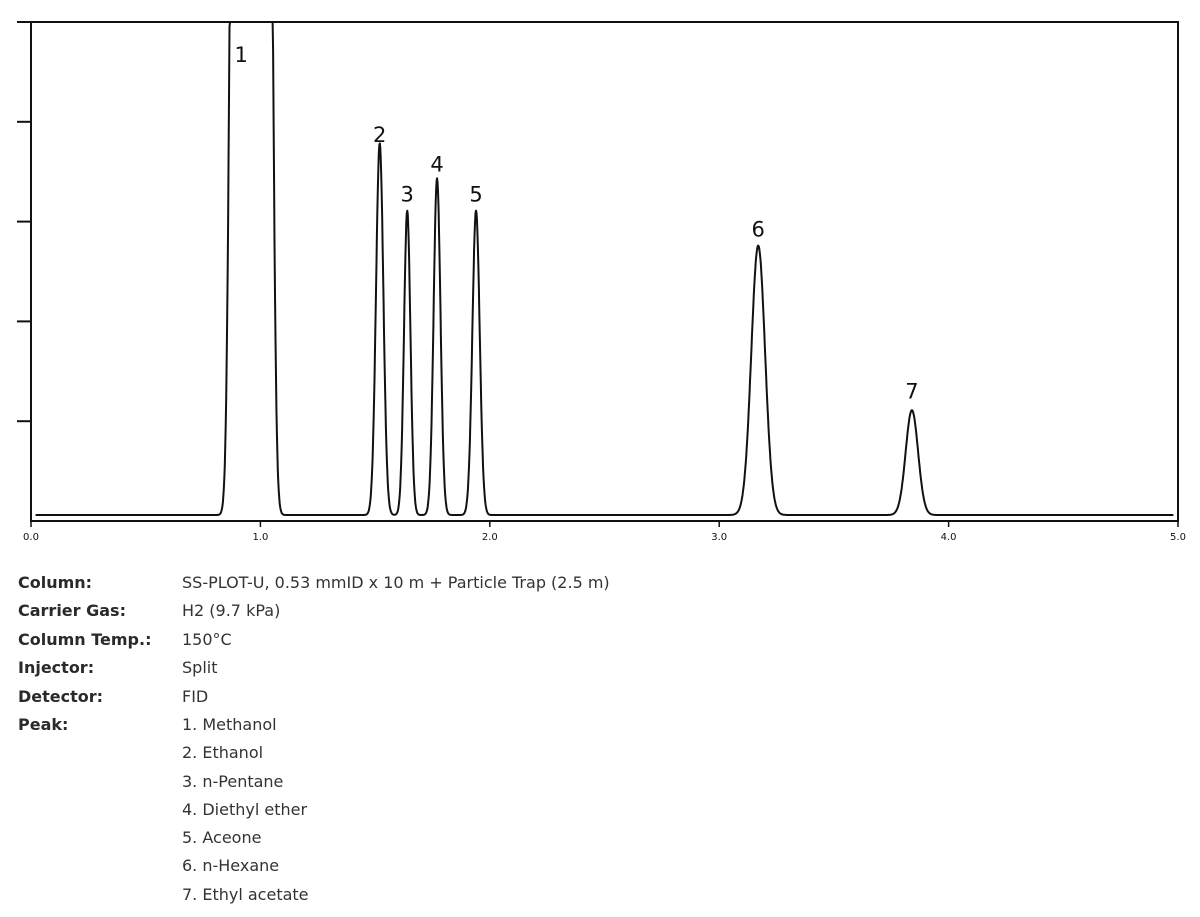 The image size is (1200, 917). Describe the element at coordinates (85, 639) in the screenshot. I see `column-temp-label: Column Temp.:` at that location.